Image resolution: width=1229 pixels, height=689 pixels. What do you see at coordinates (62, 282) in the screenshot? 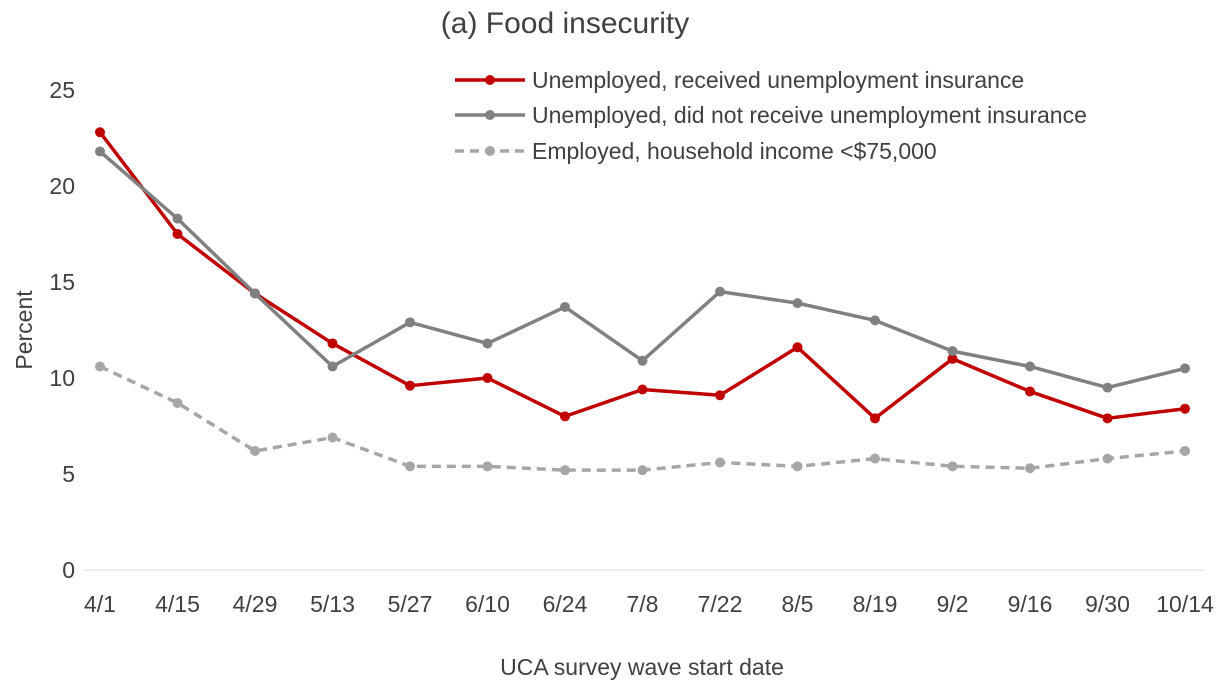
I see `y-tick-label: 15` at bounding box center [62, 282].